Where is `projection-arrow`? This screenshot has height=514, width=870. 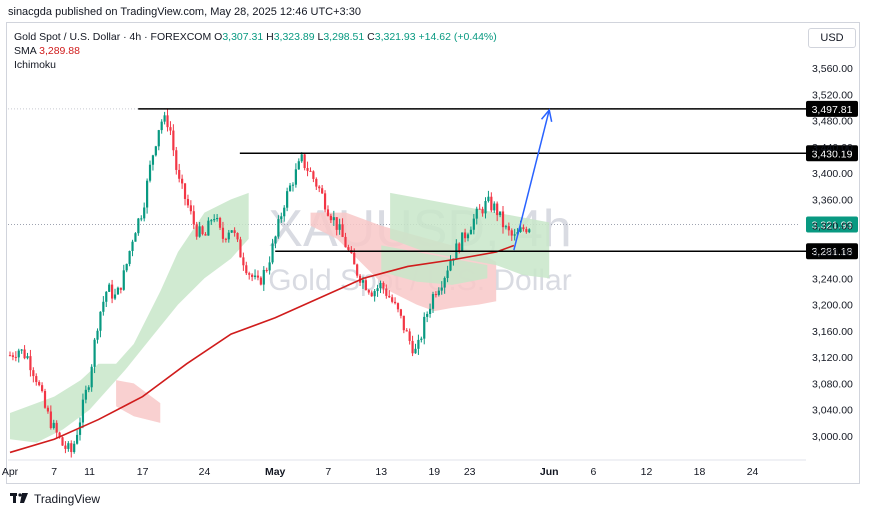
projection-arrow is located at coordinates (533, 179).